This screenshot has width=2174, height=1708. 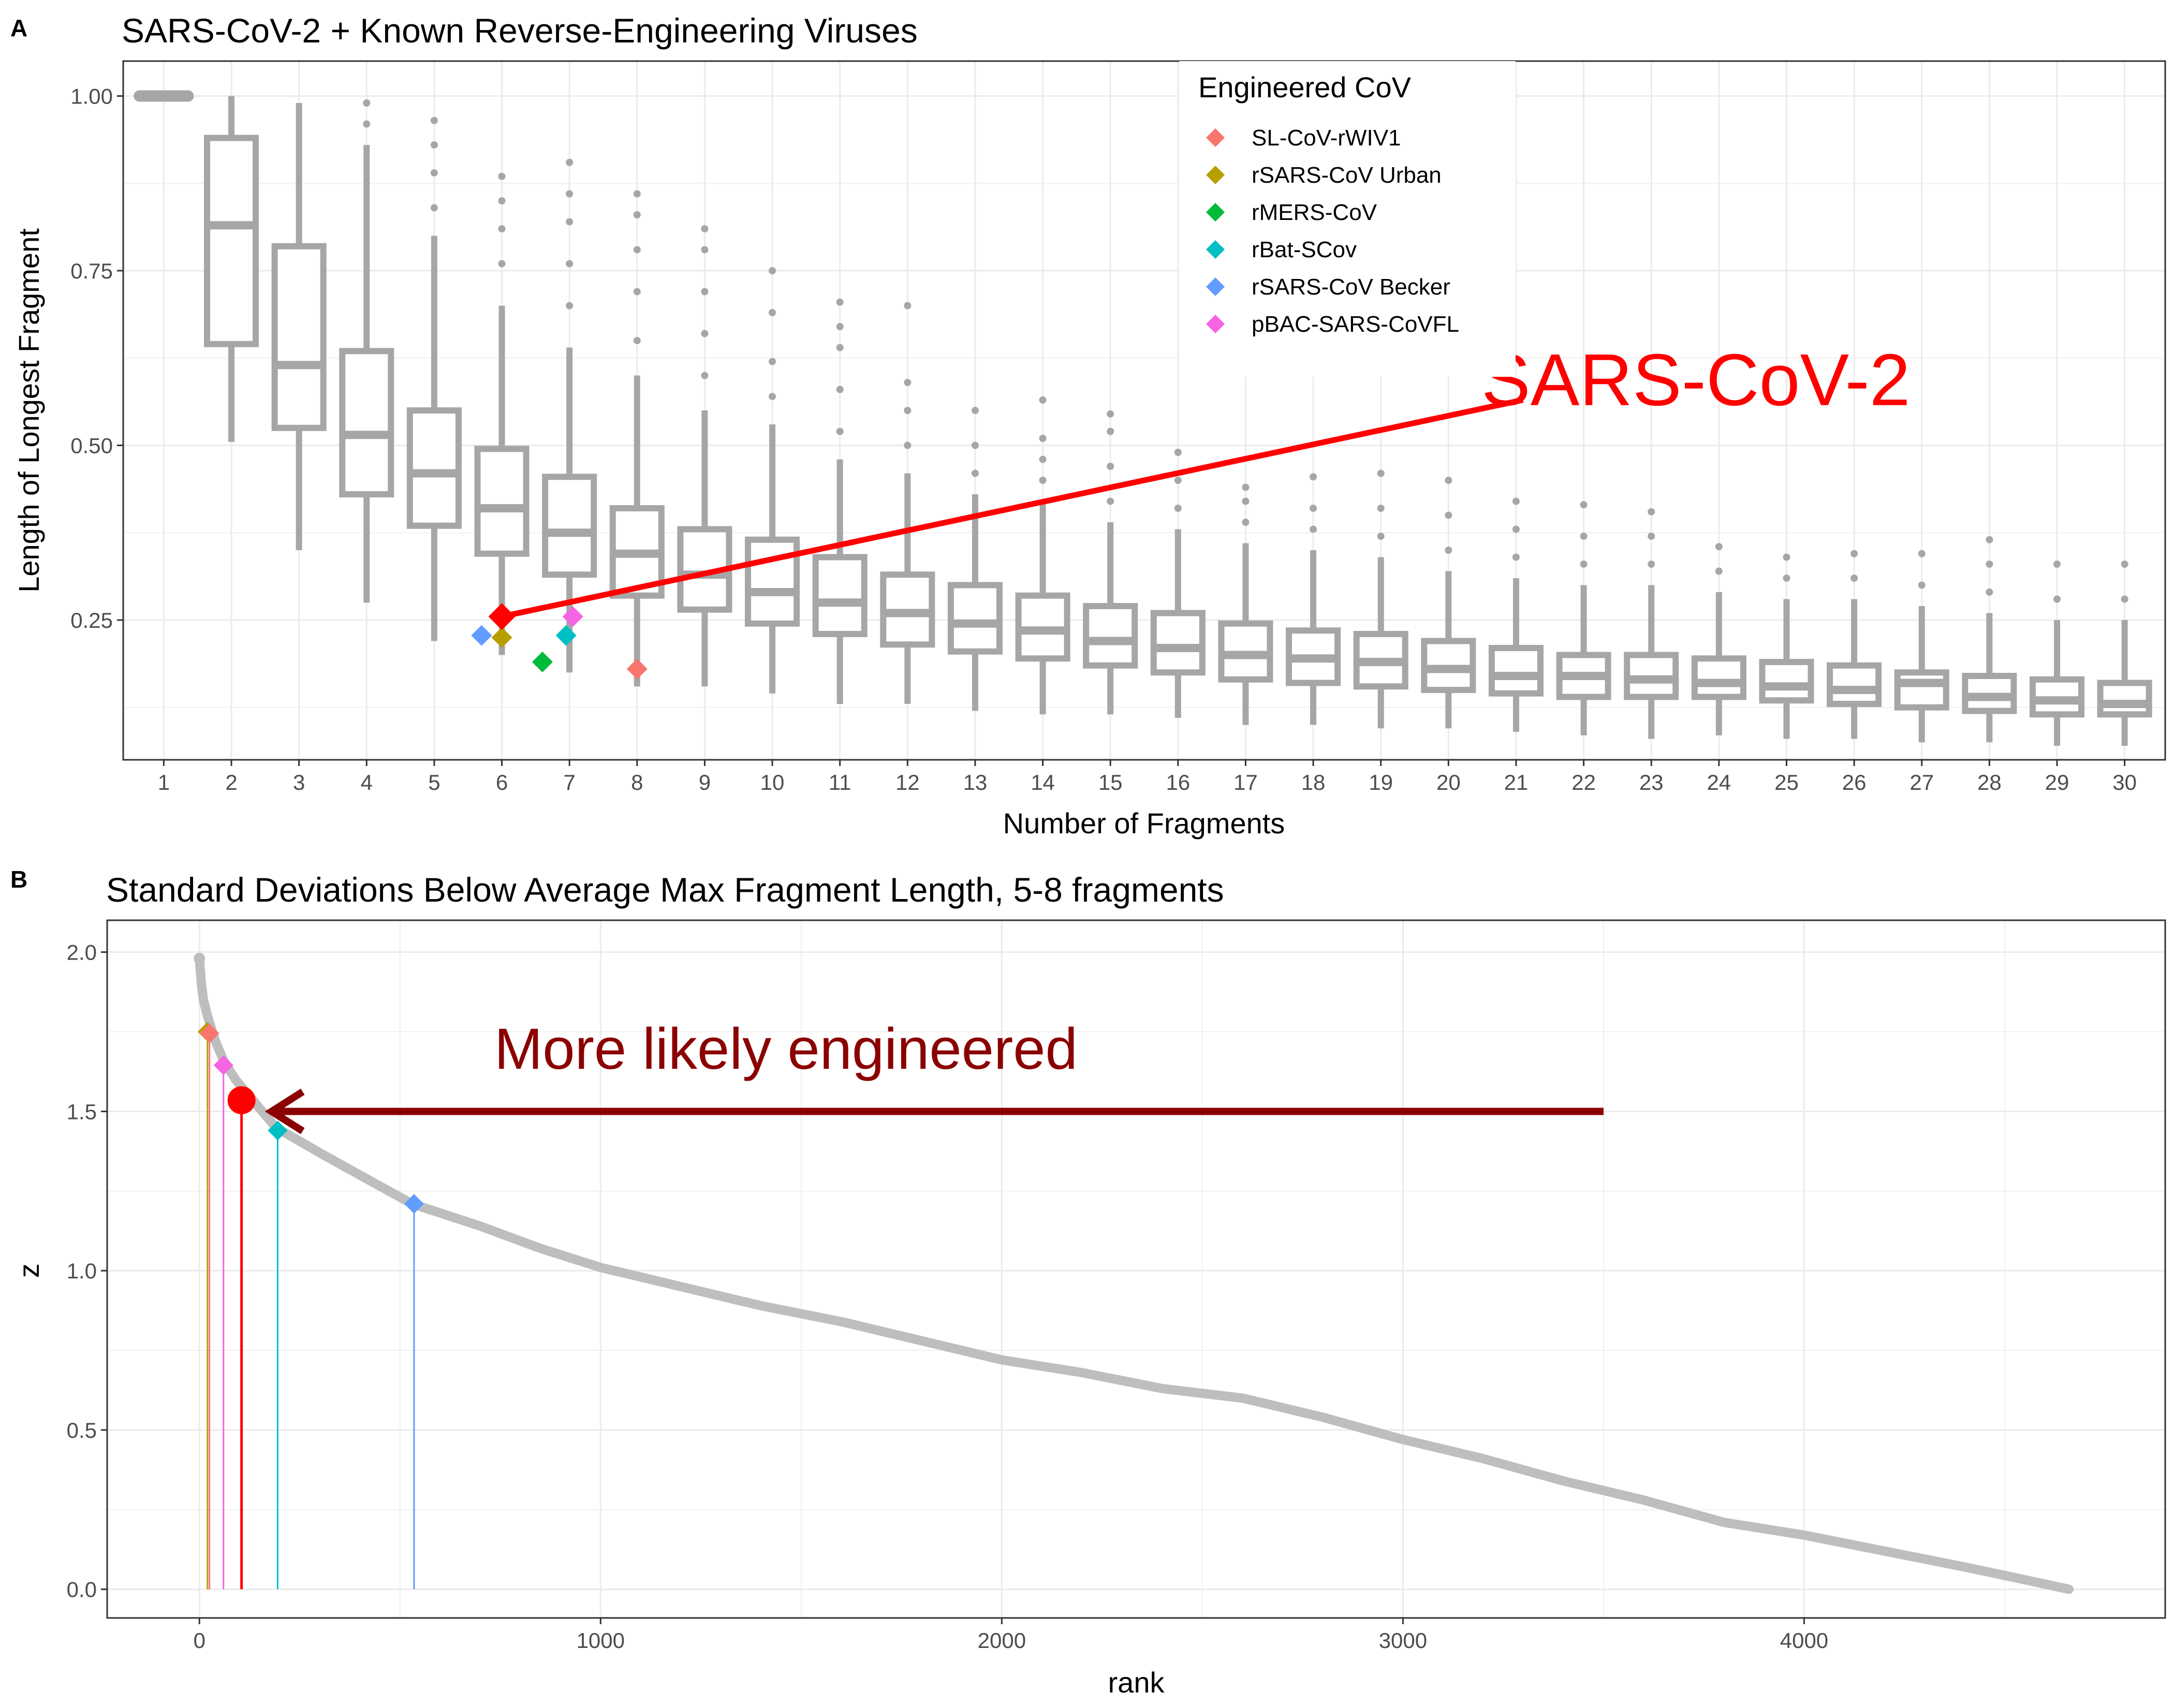 I want to click on x-tick-label: 12, so click(x=907, y=782).